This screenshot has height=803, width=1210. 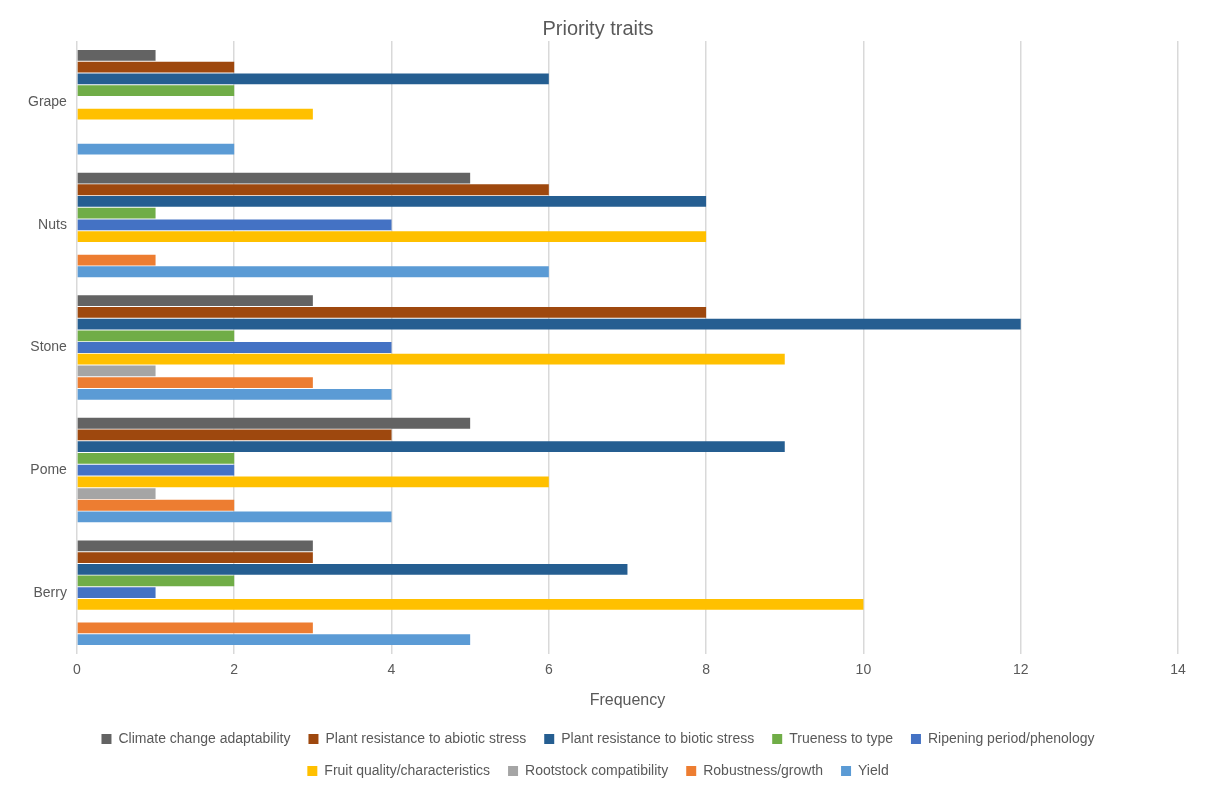 What do you see at coordinates (548, 669) in the screenshot?
I see `x-tick-label: 6` at bounding box center [548, 669].